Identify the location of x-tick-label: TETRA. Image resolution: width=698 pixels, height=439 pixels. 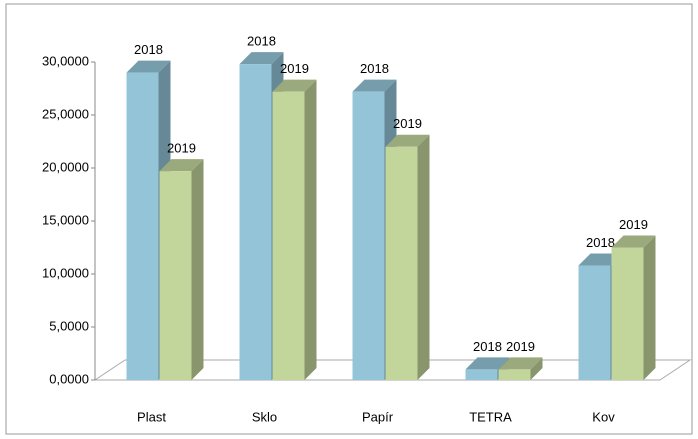
(490, 416).